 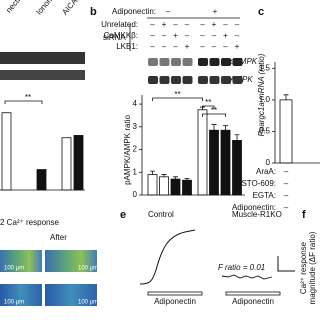 I want to click on panel-letter: f, so click(x=304, y=215).